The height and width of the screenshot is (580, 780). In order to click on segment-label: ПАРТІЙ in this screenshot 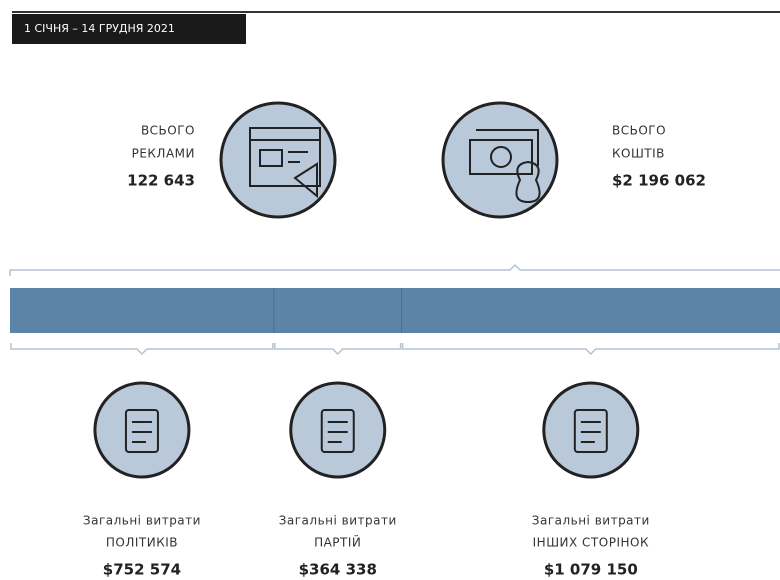, I will do `click(337, 542)`.